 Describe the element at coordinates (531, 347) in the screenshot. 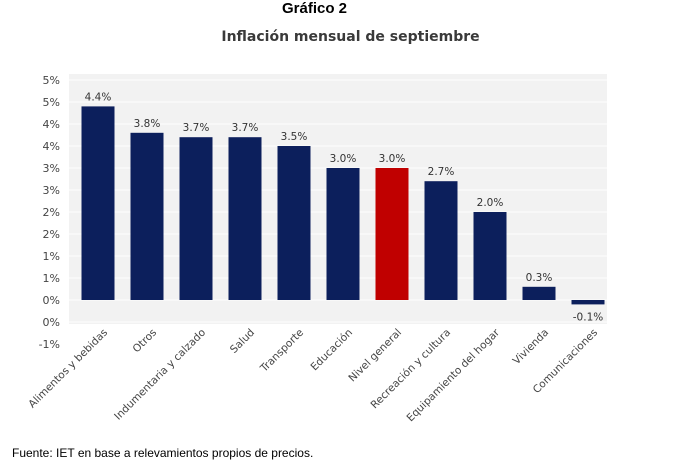

I see `category-label: Vivienda` at that location.